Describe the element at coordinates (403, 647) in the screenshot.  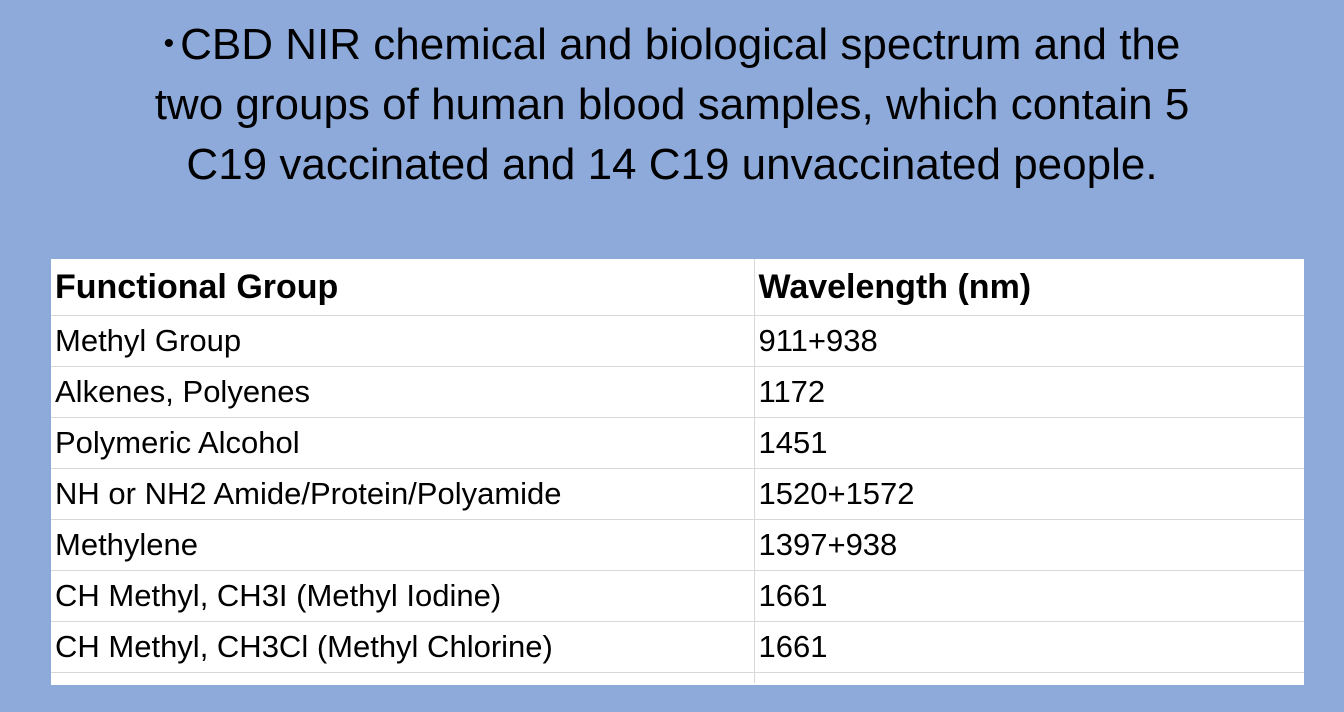
I see `functional-group-cell: CH Methyl, CH3Cl (Methyl Chlorine)` at that location.